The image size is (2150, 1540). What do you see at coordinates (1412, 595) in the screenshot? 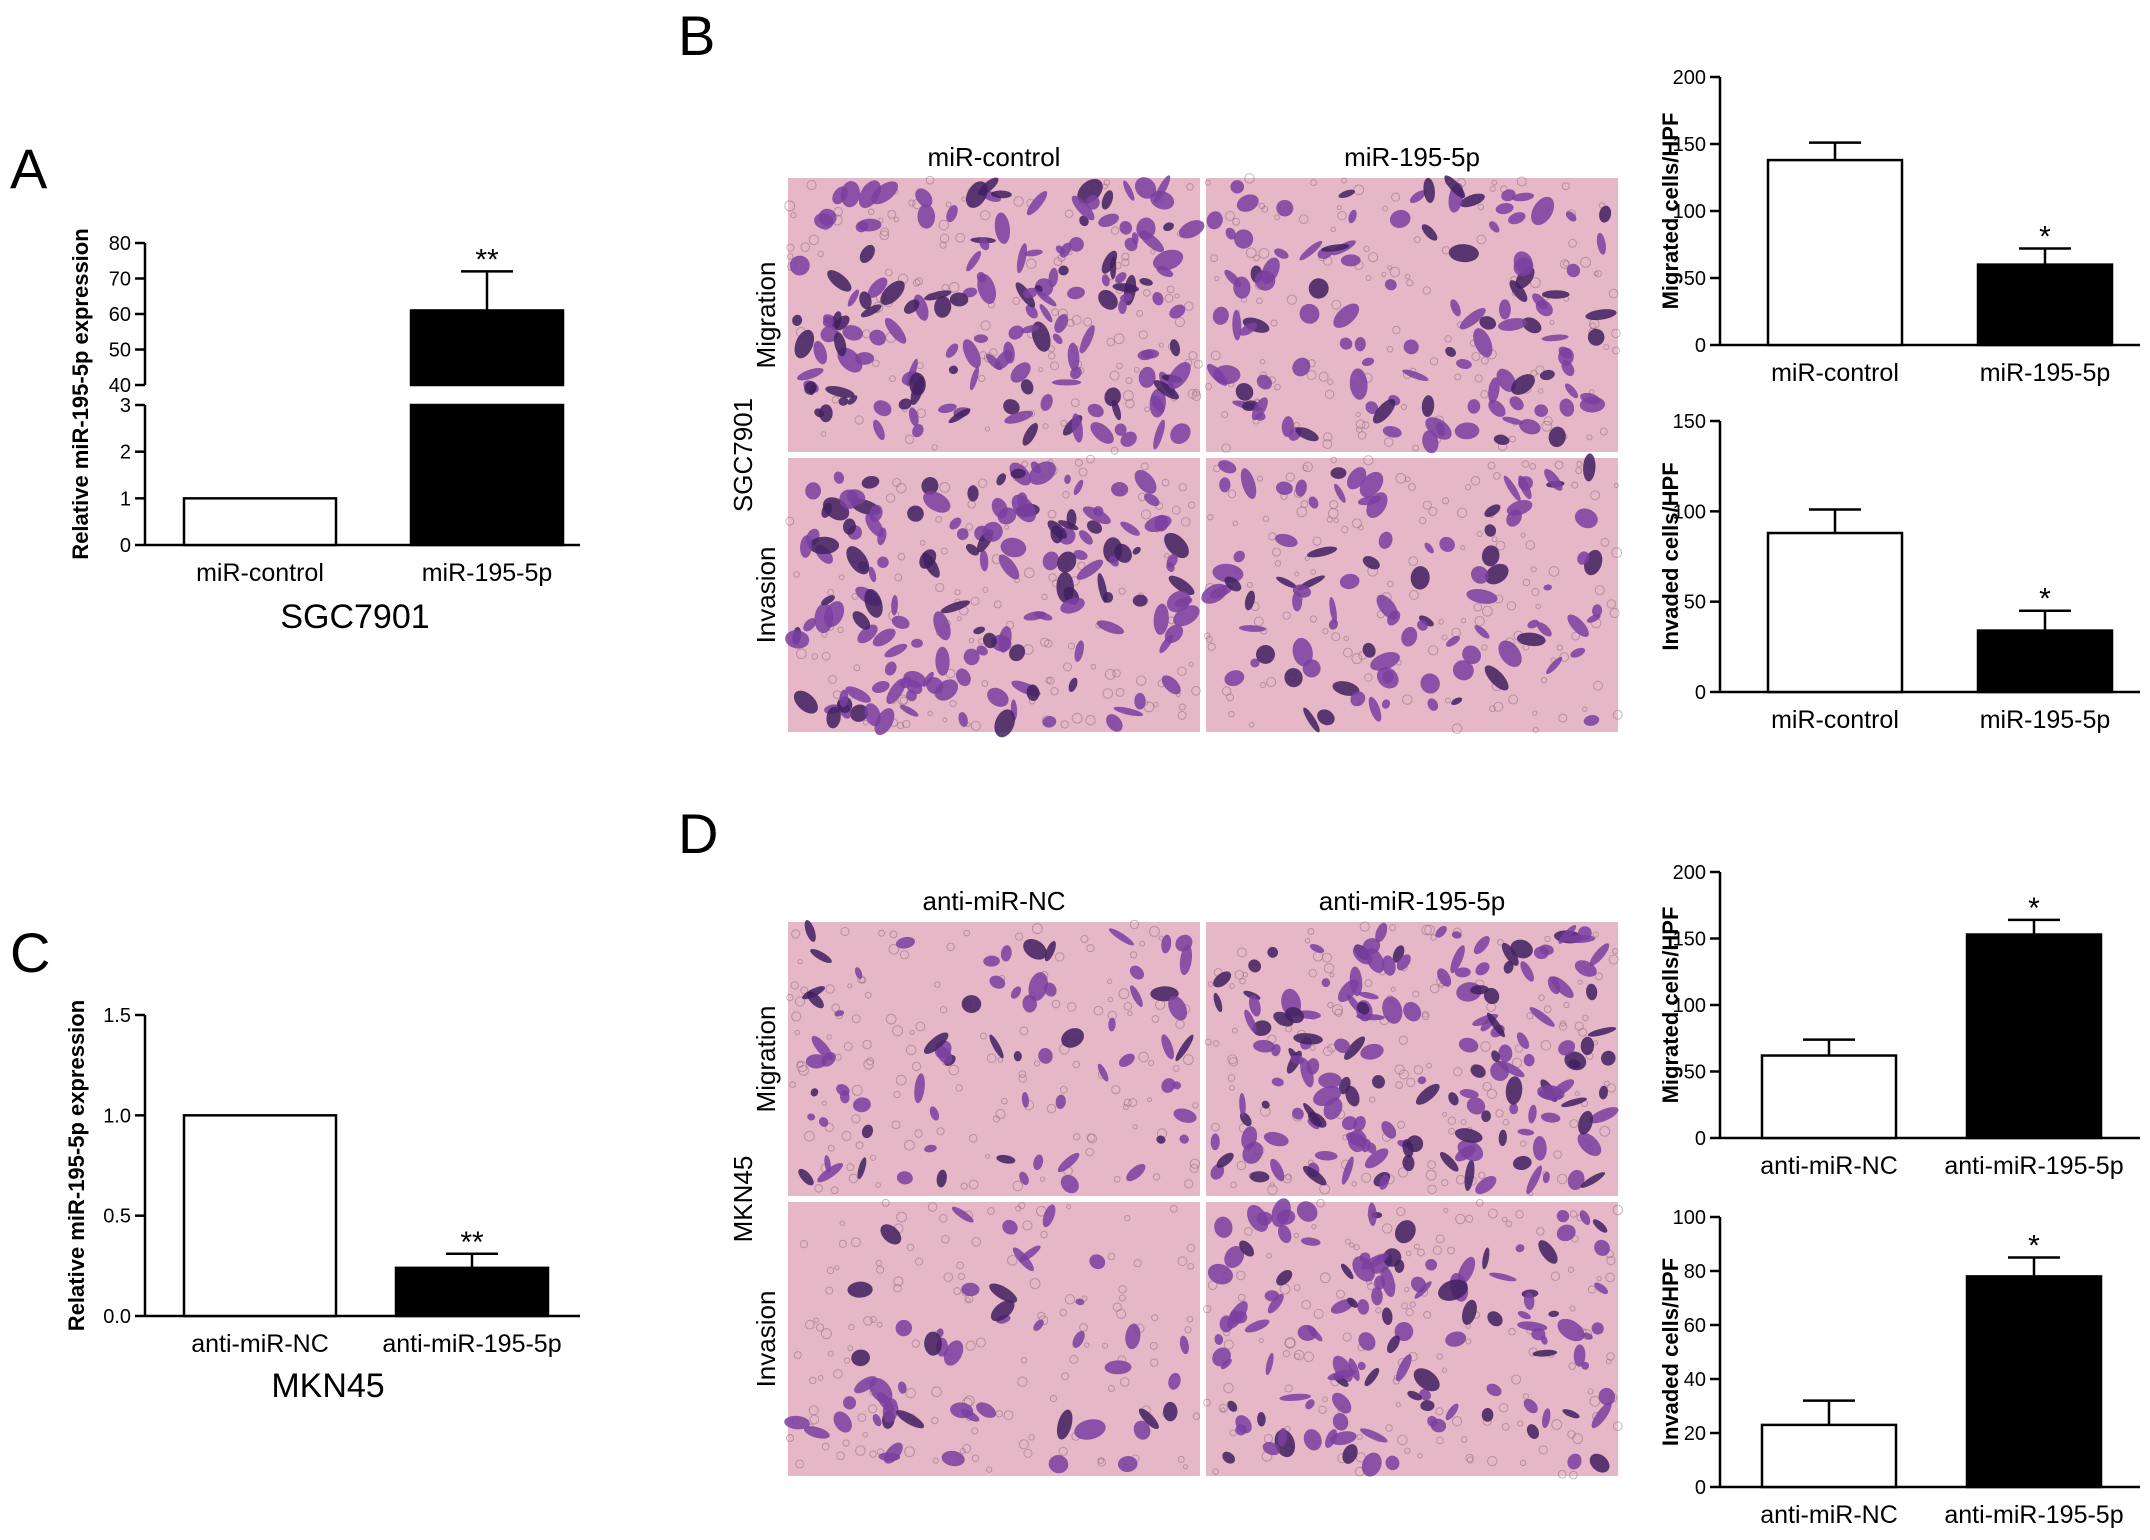
I see `micrograph-image` at bounding box center [1412, 595].